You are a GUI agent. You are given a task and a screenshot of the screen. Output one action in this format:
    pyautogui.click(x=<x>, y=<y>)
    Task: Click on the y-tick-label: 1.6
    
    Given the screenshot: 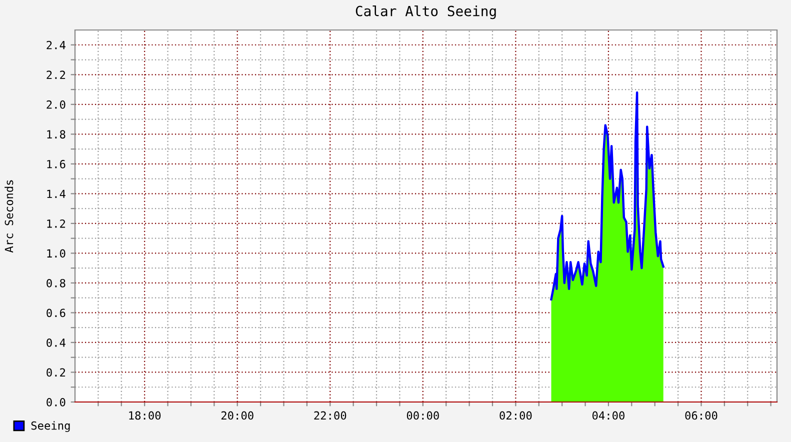 What is the action you would take?
    pyautogui.click(x=56, y=164)
    